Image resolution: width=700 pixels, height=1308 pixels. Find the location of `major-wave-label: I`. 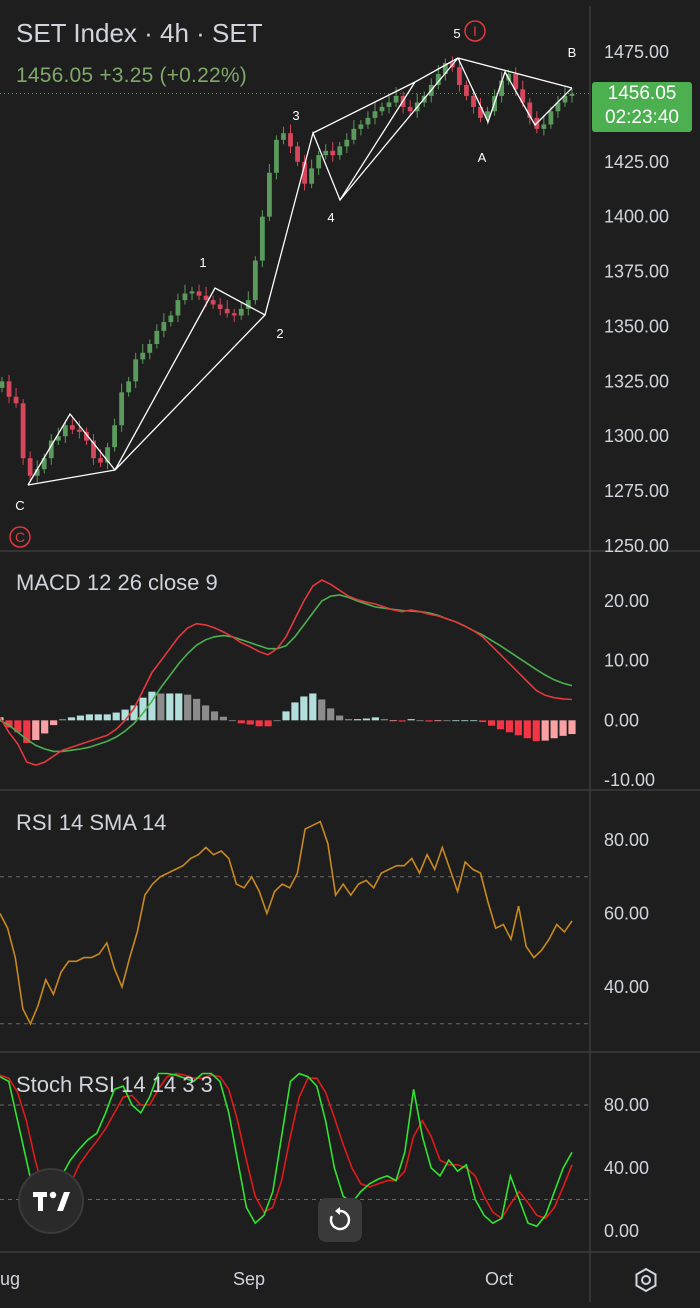

major-wave-label: I is located at coordinates (475, 31).